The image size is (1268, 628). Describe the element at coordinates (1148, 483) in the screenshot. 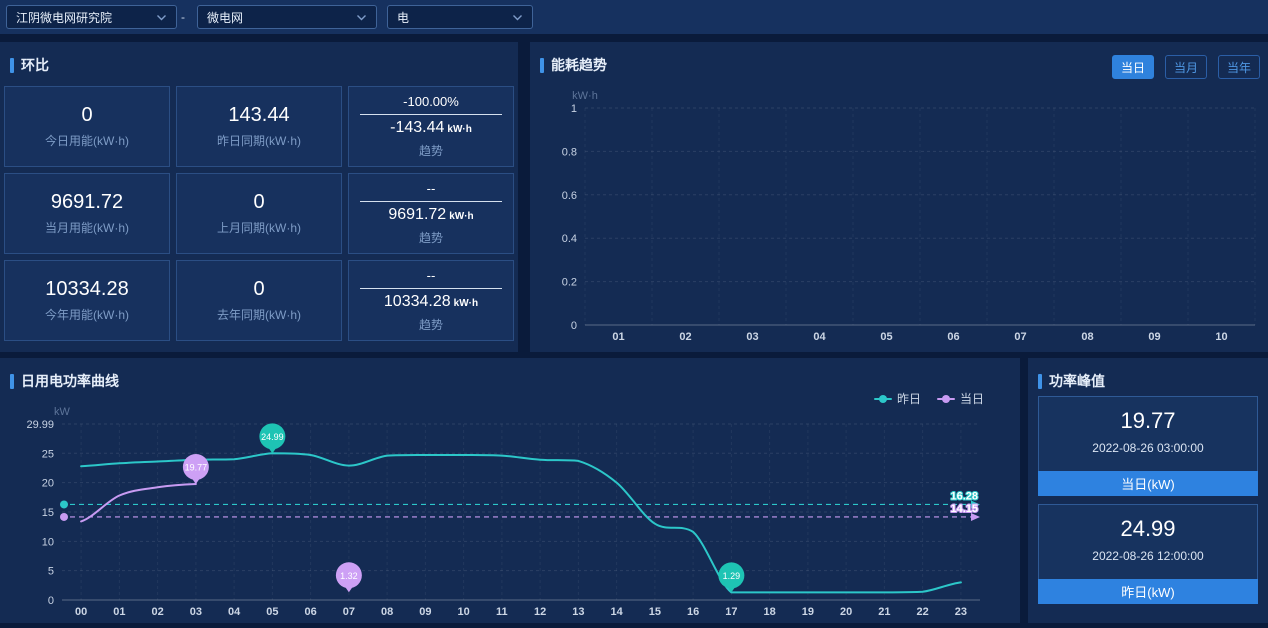

I see `today-kw-button: 当日(kW)` at that location.